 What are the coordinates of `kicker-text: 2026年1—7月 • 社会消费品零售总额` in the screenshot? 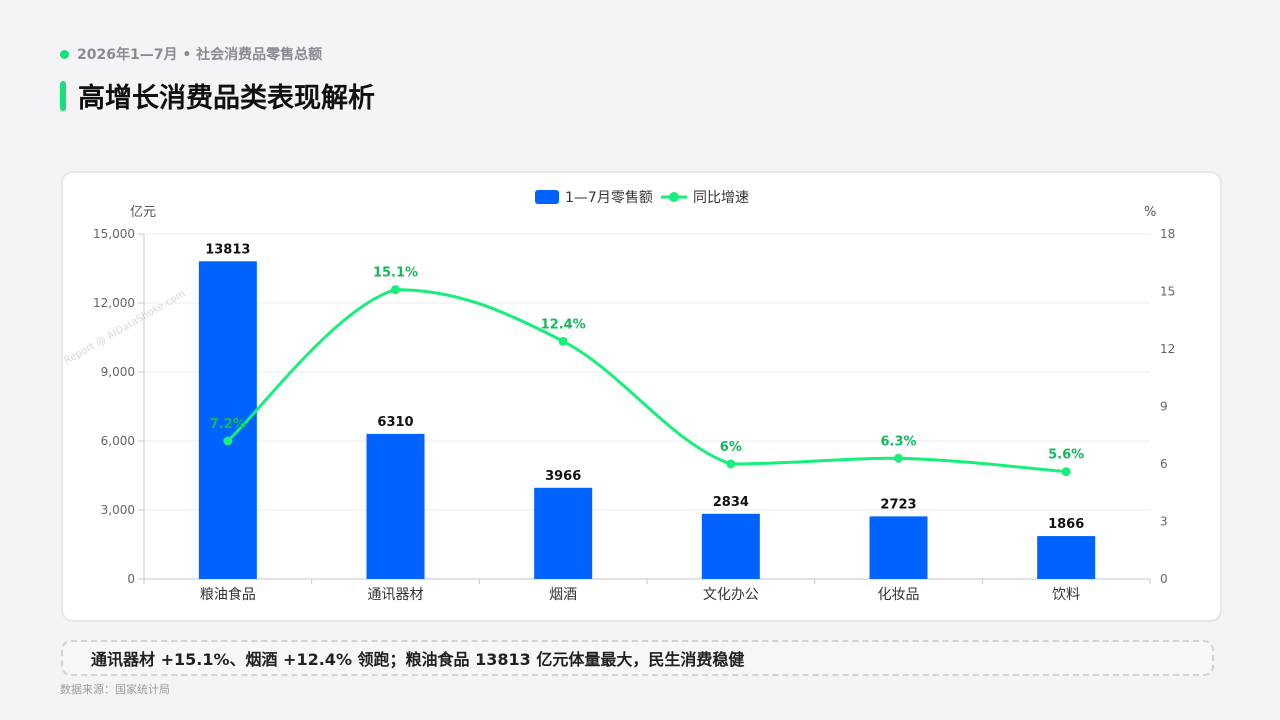 It's located at (200, 55).